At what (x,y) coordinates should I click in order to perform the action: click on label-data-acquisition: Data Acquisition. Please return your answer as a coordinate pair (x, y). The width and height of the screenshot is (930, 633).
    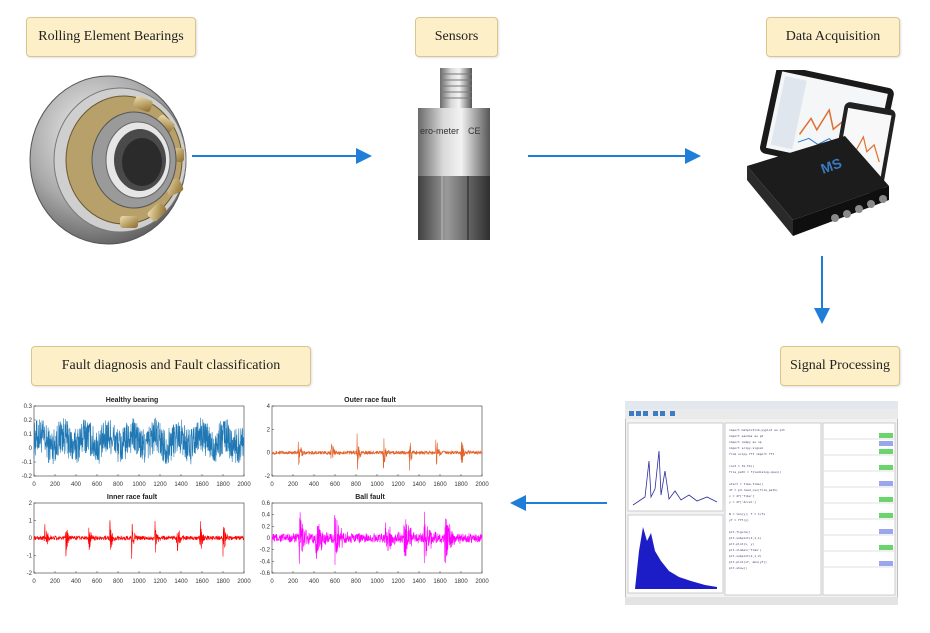
    Looking at the image, I should click on (833, 37).